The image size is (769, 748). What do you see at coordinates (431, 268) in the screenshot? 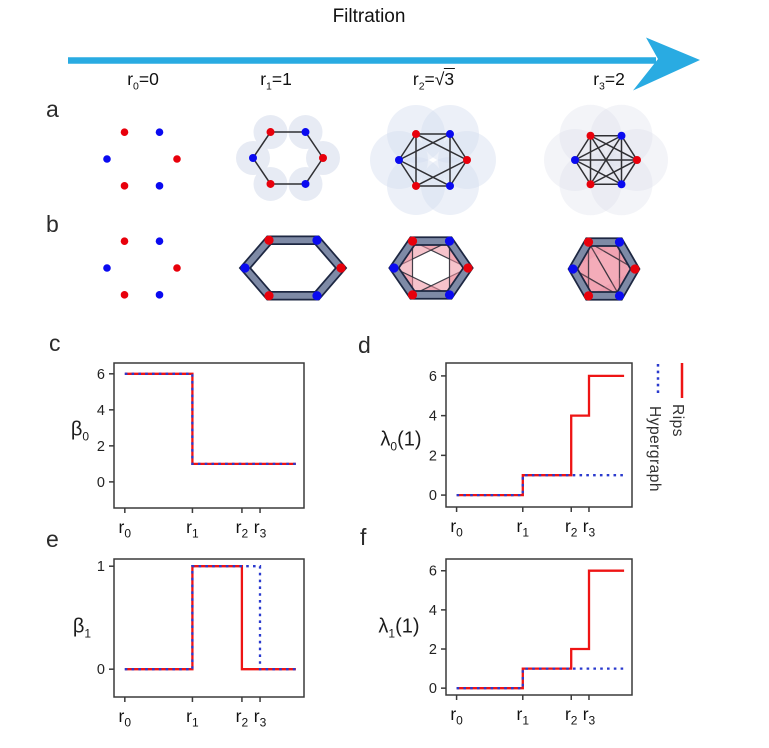
I see `hypergraph-row-cell-r2` at bounding box center [431, 268].